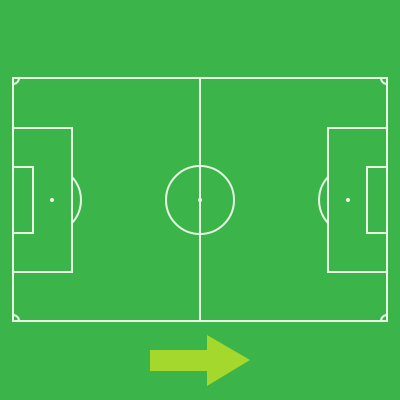 Image resolution: width=400 pixels, height=400 pixels. Describe the element at coordinates (76, 200) in the screenshot. I see `penalty-arc-left` at that location.